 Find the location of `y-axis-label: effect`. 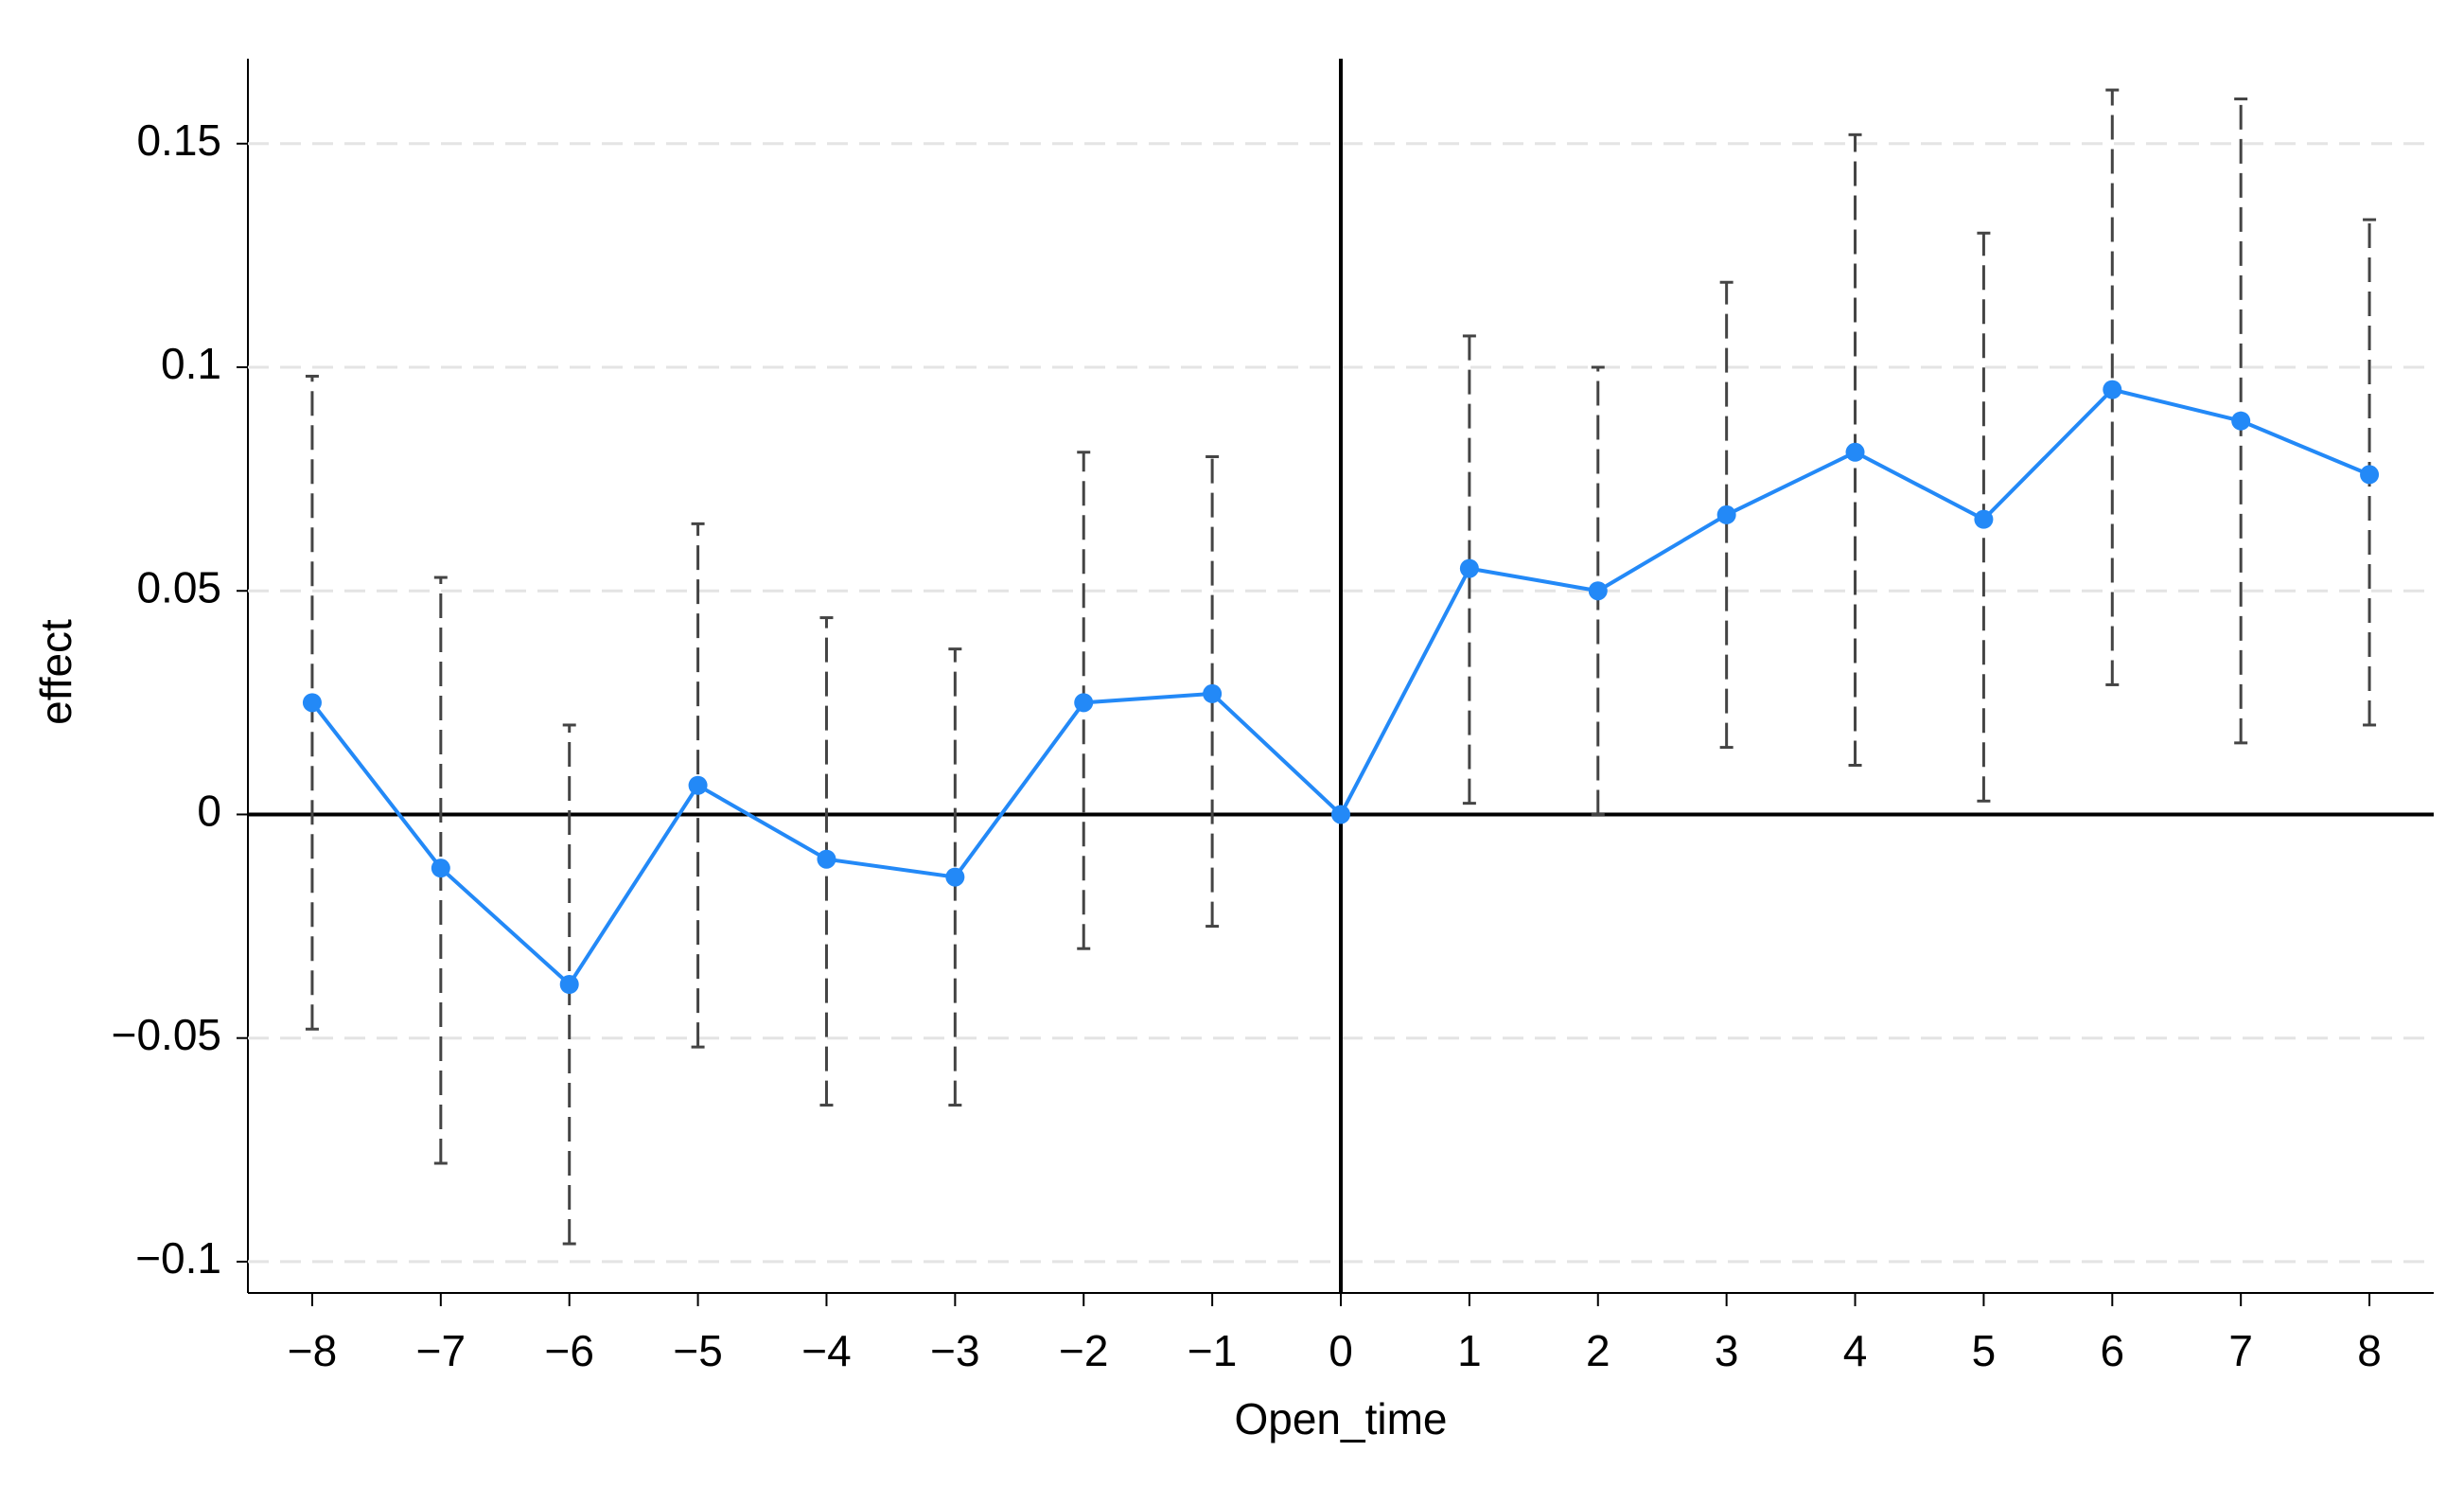

y-axis-label: effect is located at coordinates (56, 672).